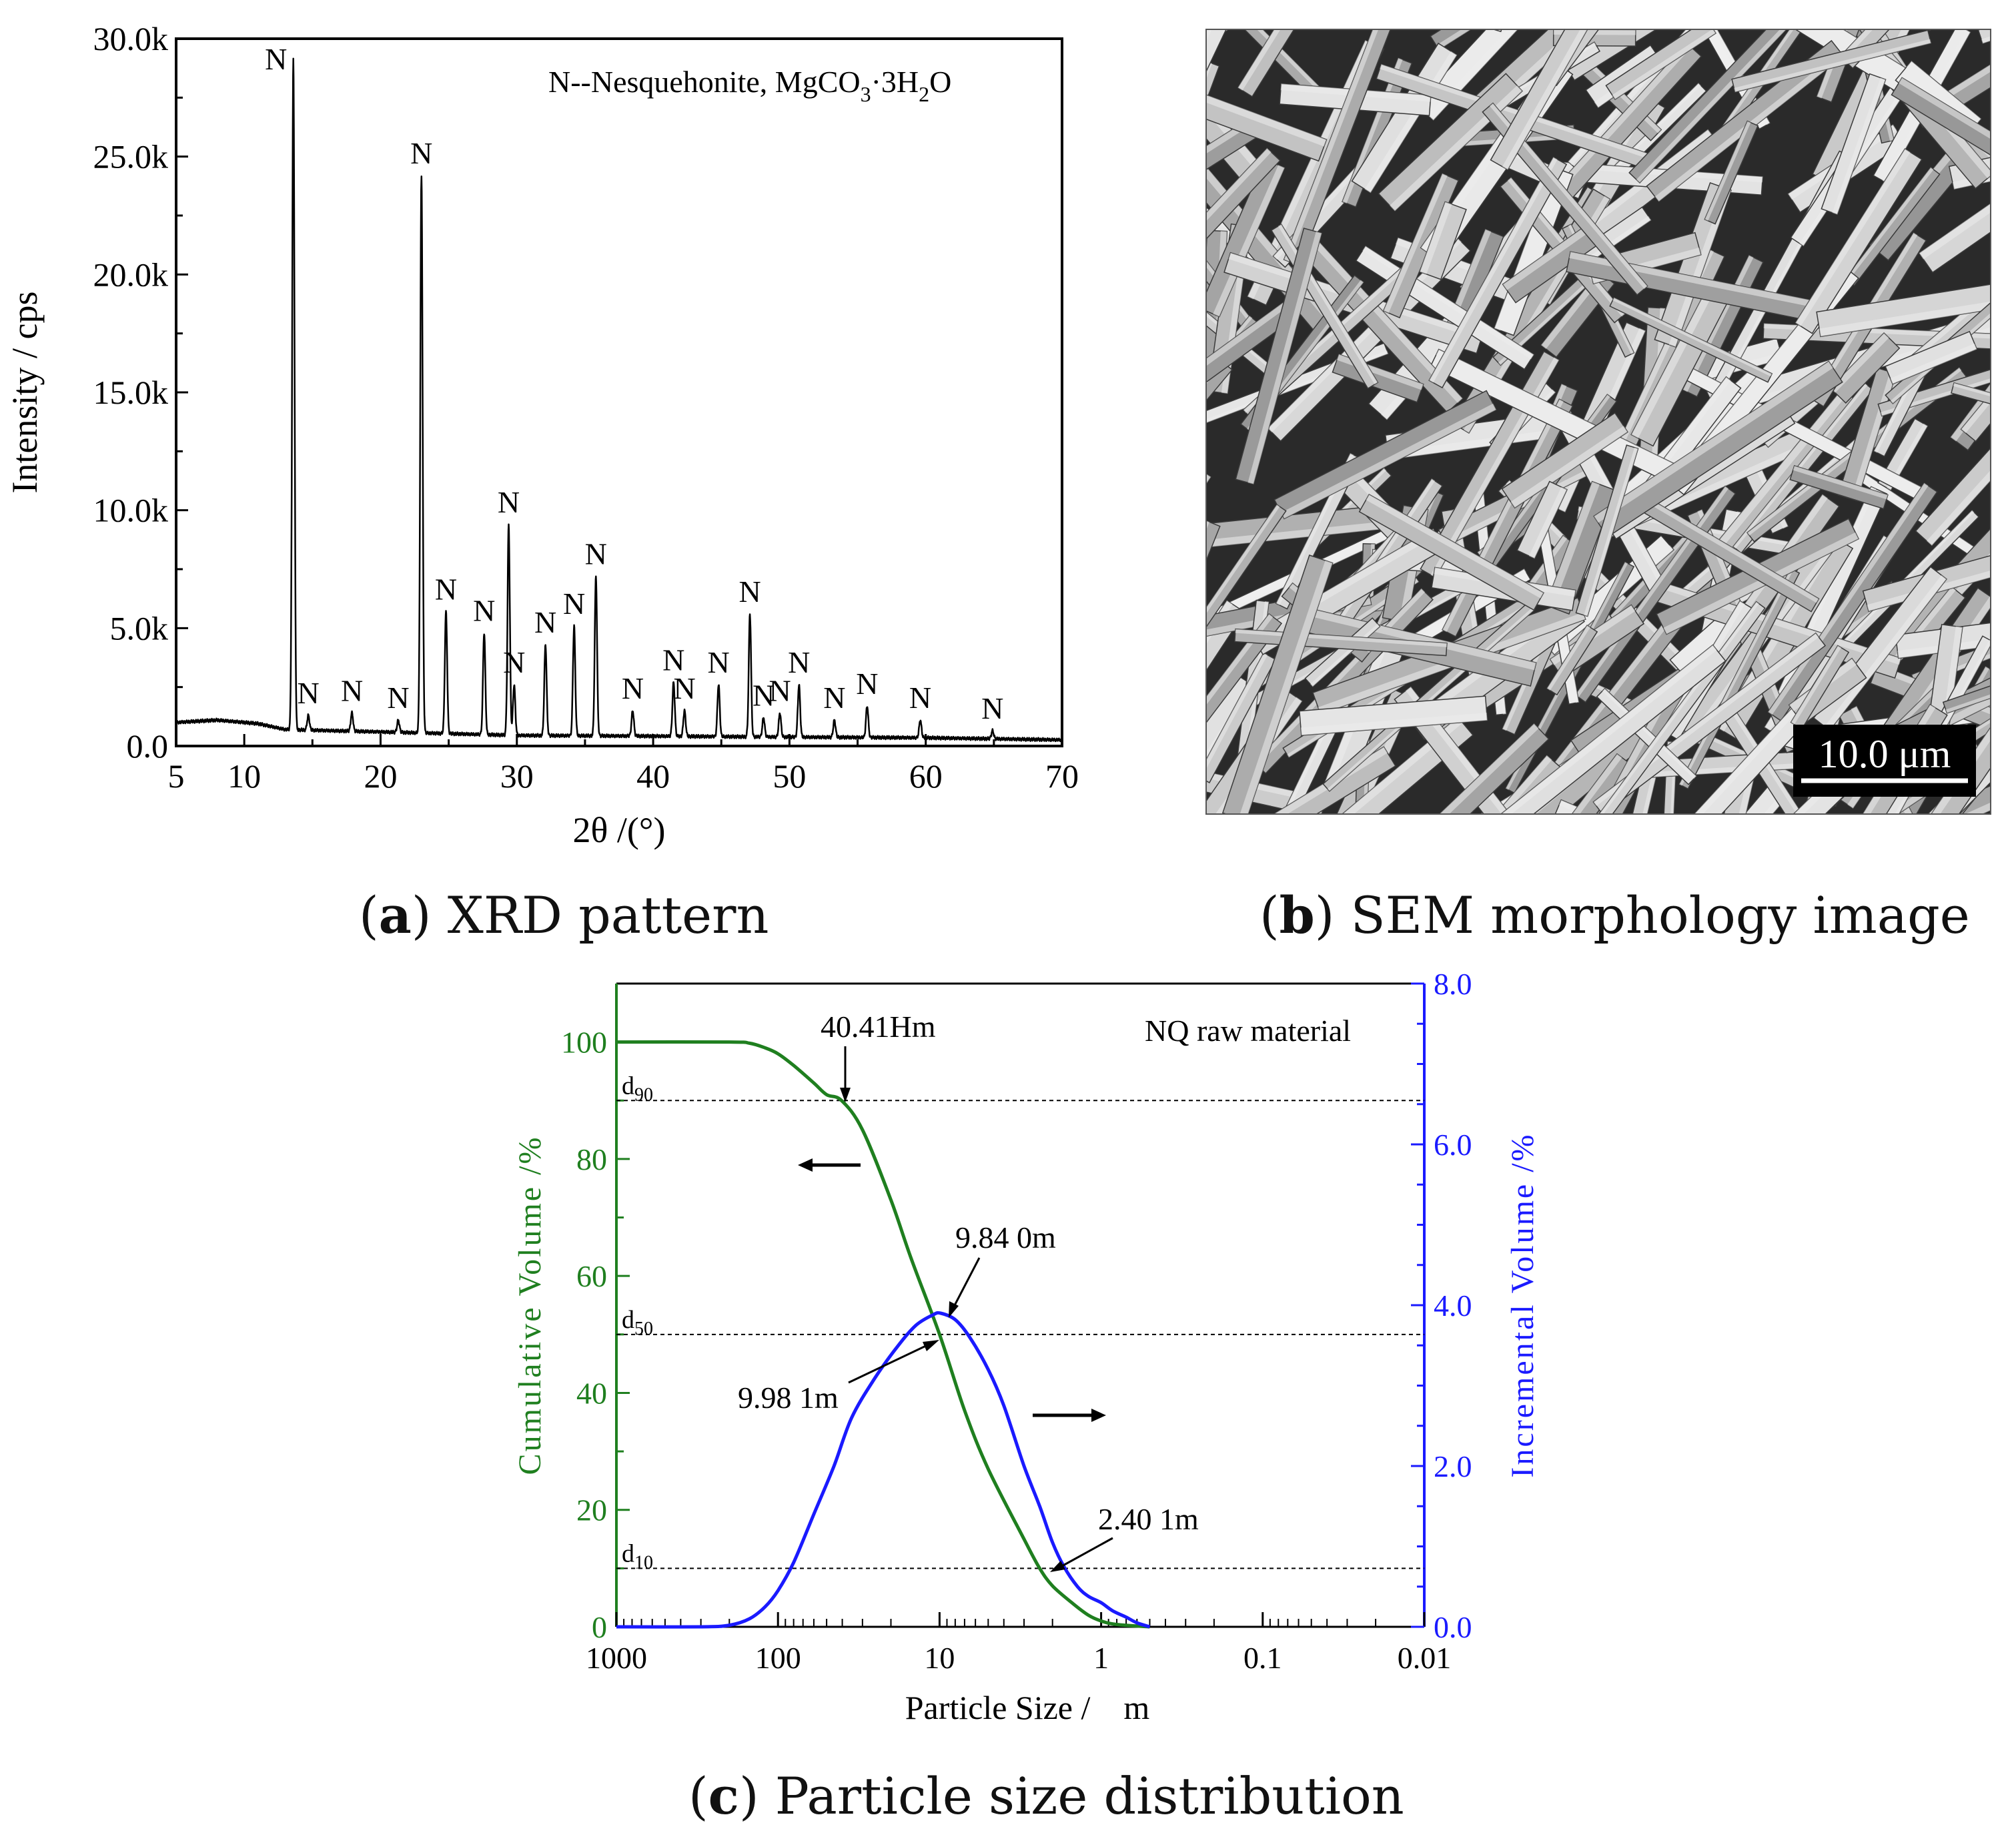  I want to click on xrd-y-tick-label: 5.0k, so click(139, 628).